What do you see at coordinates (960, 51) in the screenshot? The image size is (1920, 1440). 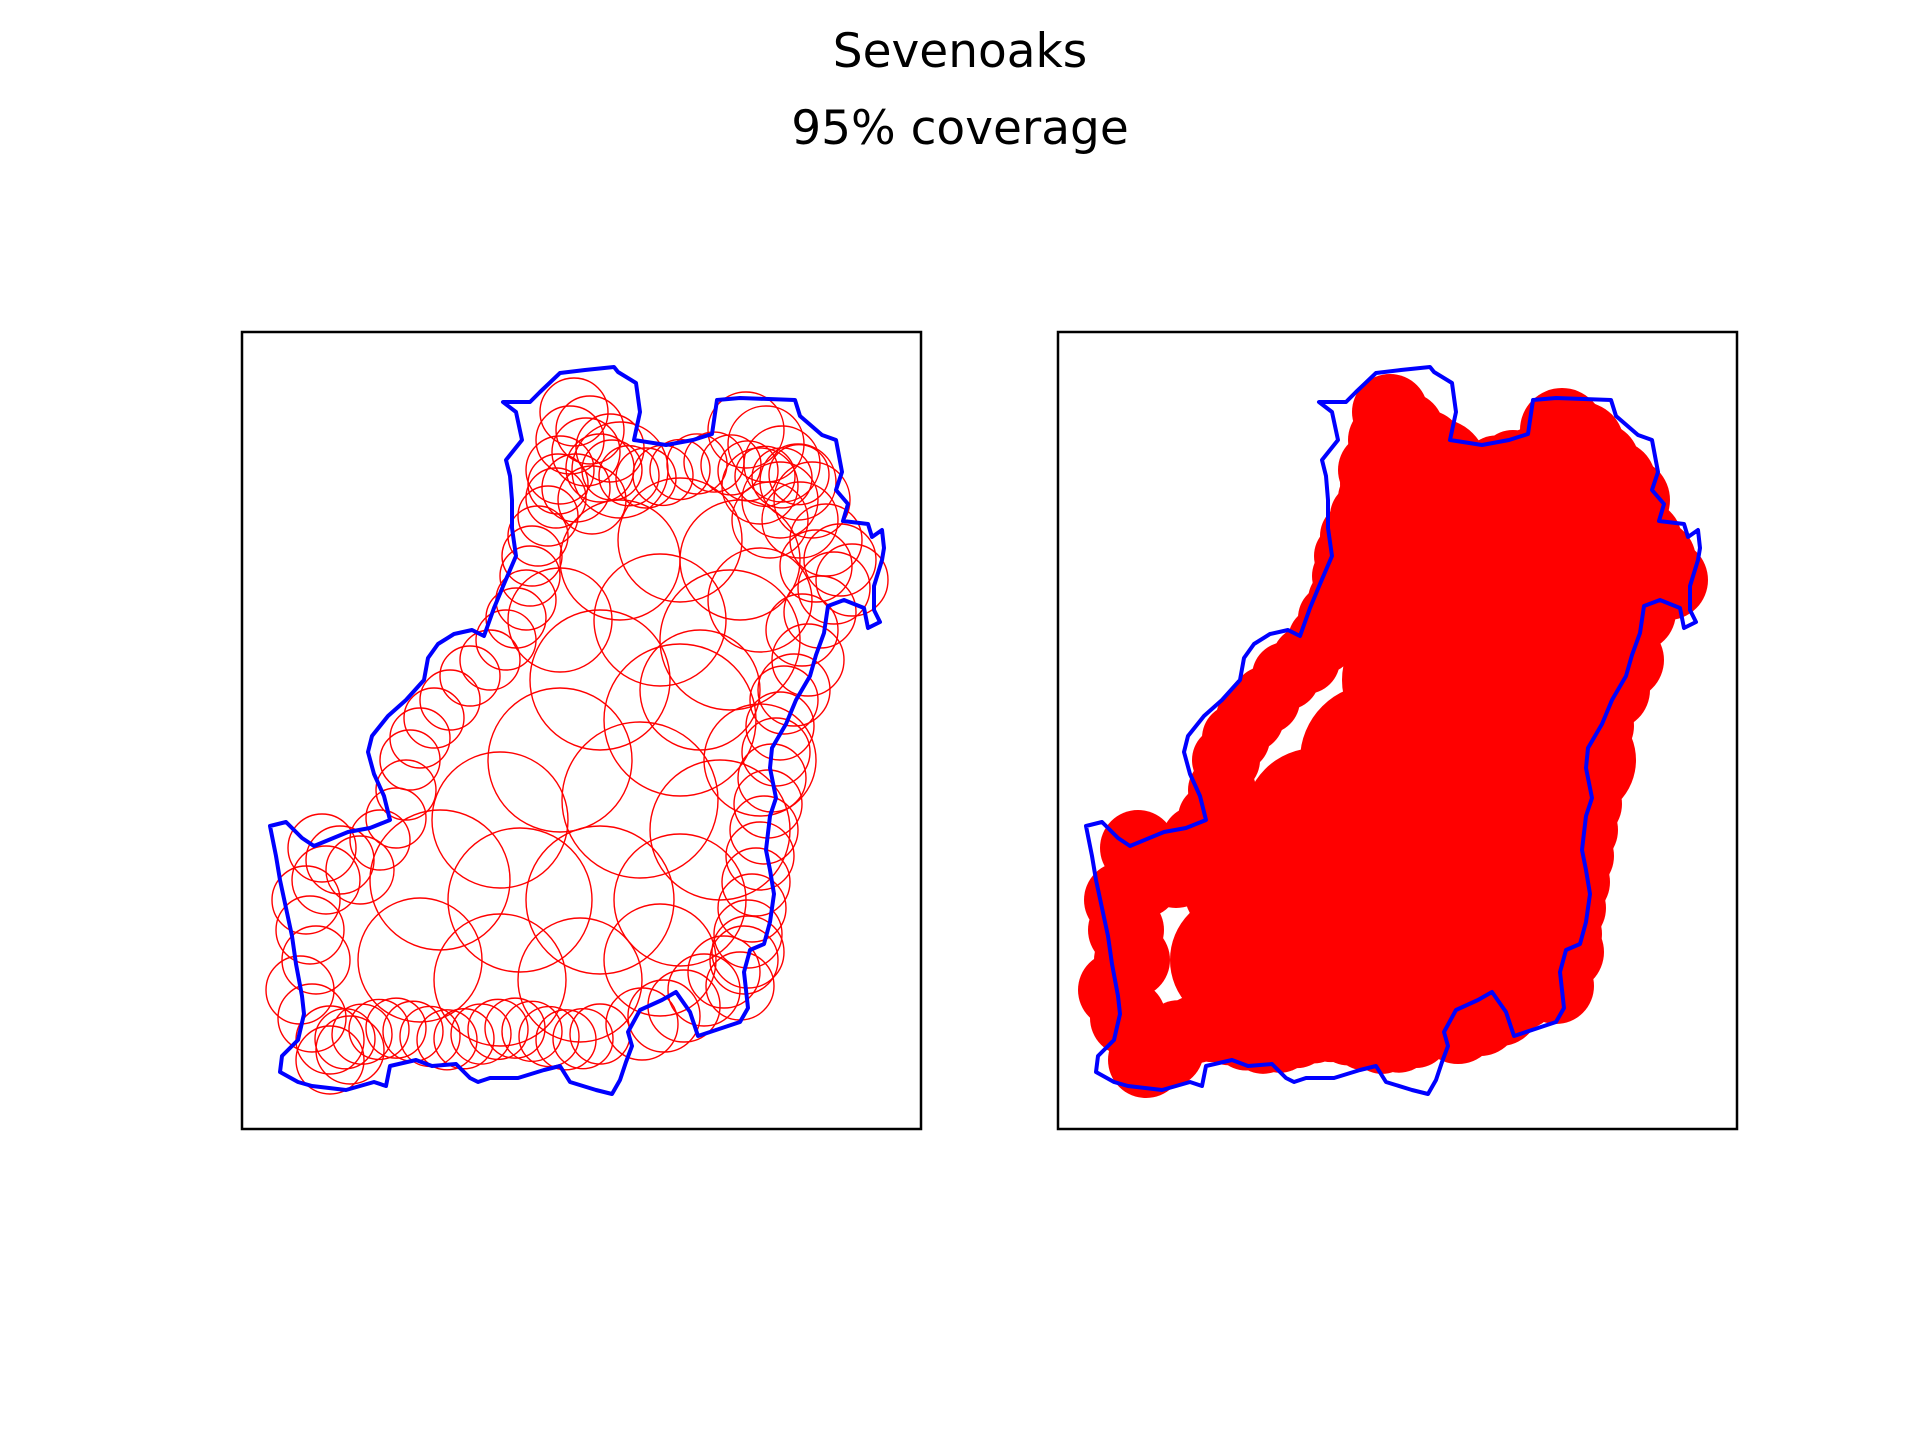 I see `figure-title: Sevenoaks` at bounding box center [960, 51].